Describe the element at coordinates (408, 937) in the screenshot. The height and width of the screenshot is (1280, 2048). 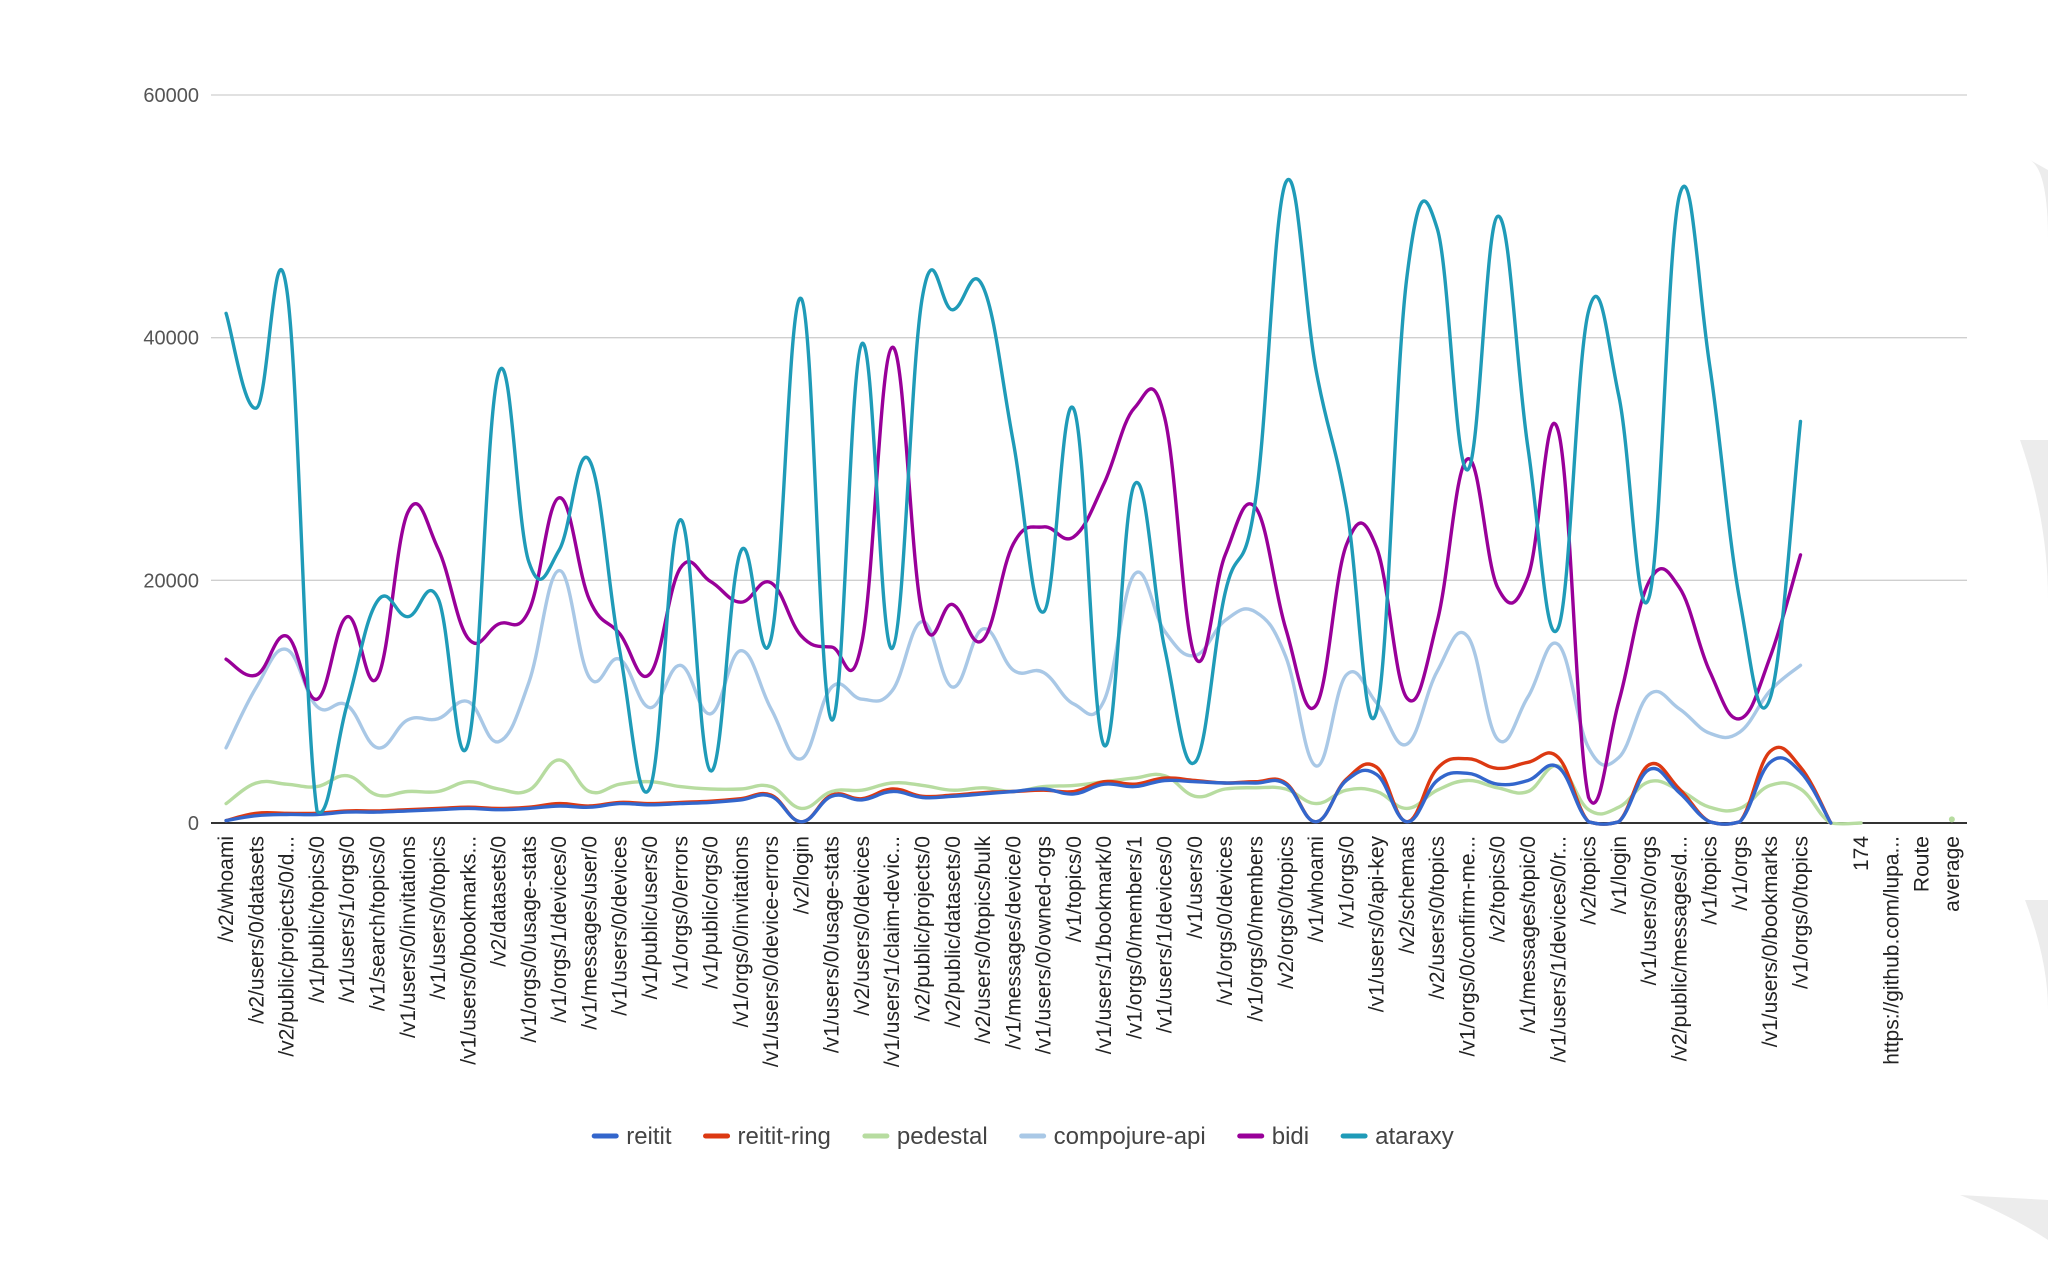
I see `x-tick-label: /v1/users/0/invitations` at that location.